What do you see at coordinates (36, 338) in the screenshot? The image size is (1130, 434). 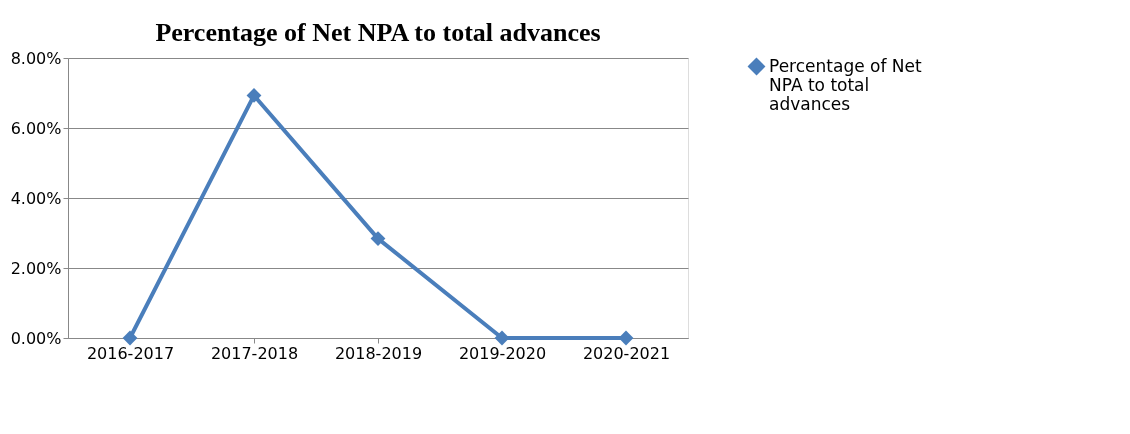 I see `y-tick-label: 0.00%` at bounding box center [36, 338].